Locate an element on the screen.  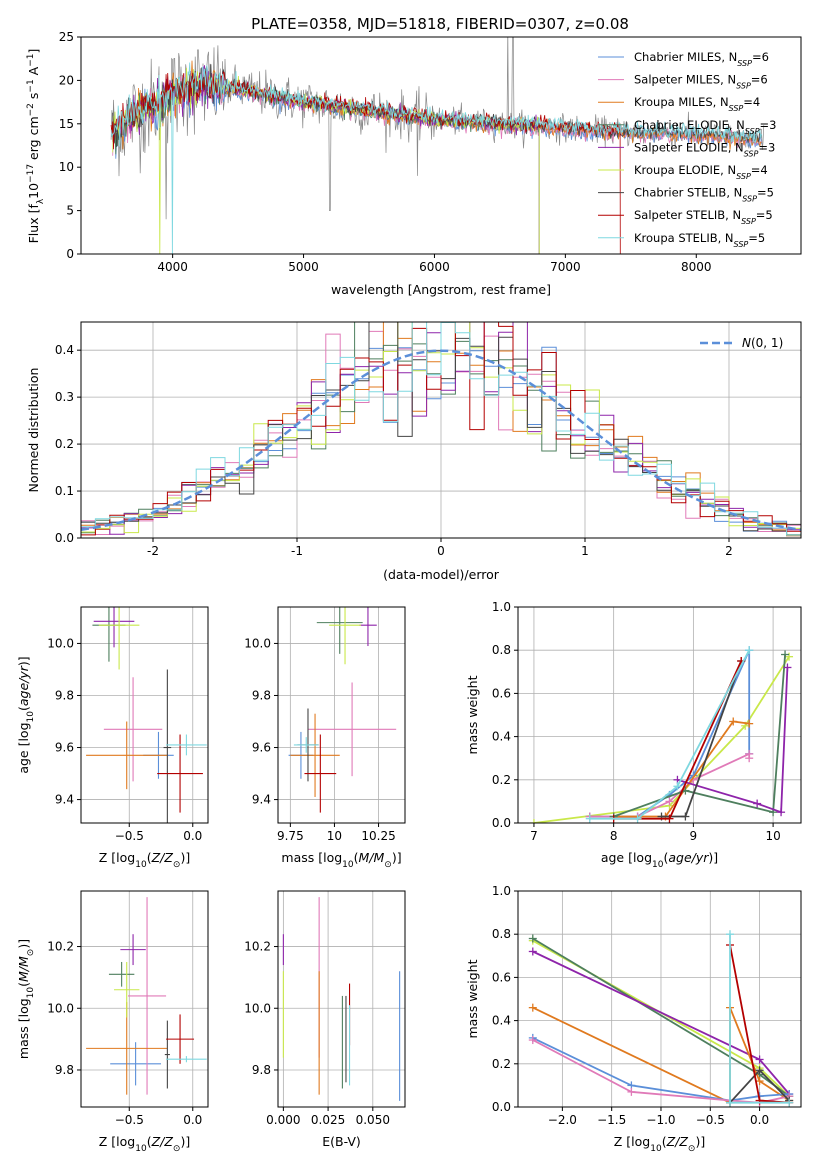
x-tick-label: 0.050 is located at coordinates (373, 1120).